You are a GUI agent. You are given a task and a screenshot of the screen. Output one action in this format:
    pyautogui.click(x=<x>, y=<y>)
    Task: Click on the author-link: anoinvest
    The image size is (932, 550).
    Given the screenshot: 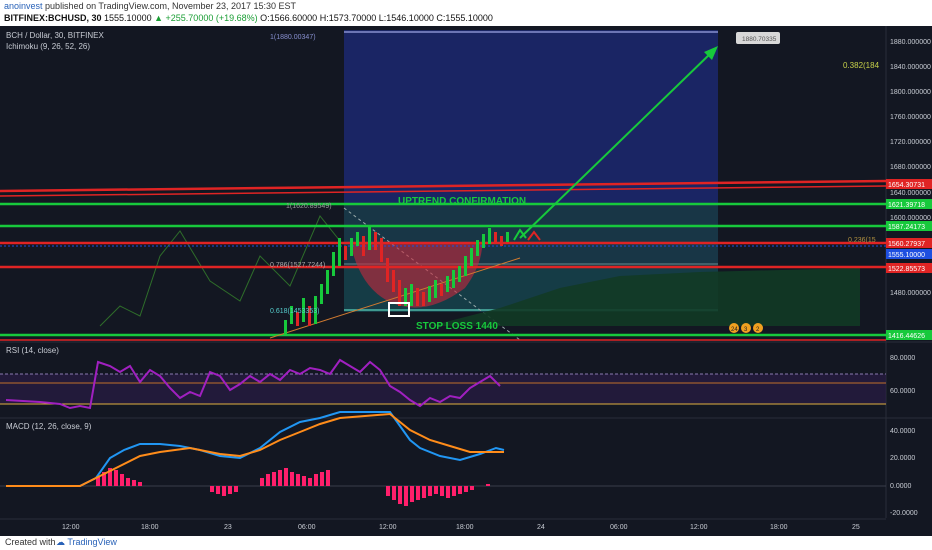 What is the action you would take?
    pyautogui.click(x=23, y=6)
    